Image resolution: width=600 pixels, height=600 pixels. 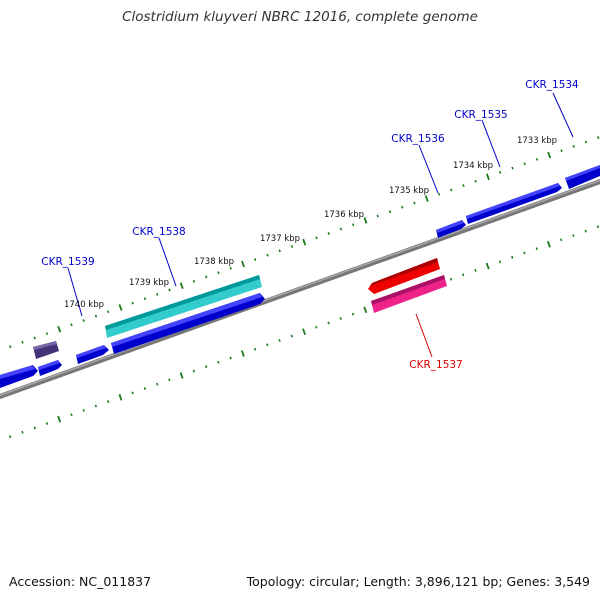 What do you see at coordinates (19, 376) in the screenshot?
I see `gene-arrow-left-edge` at bounding box center [19, 376].